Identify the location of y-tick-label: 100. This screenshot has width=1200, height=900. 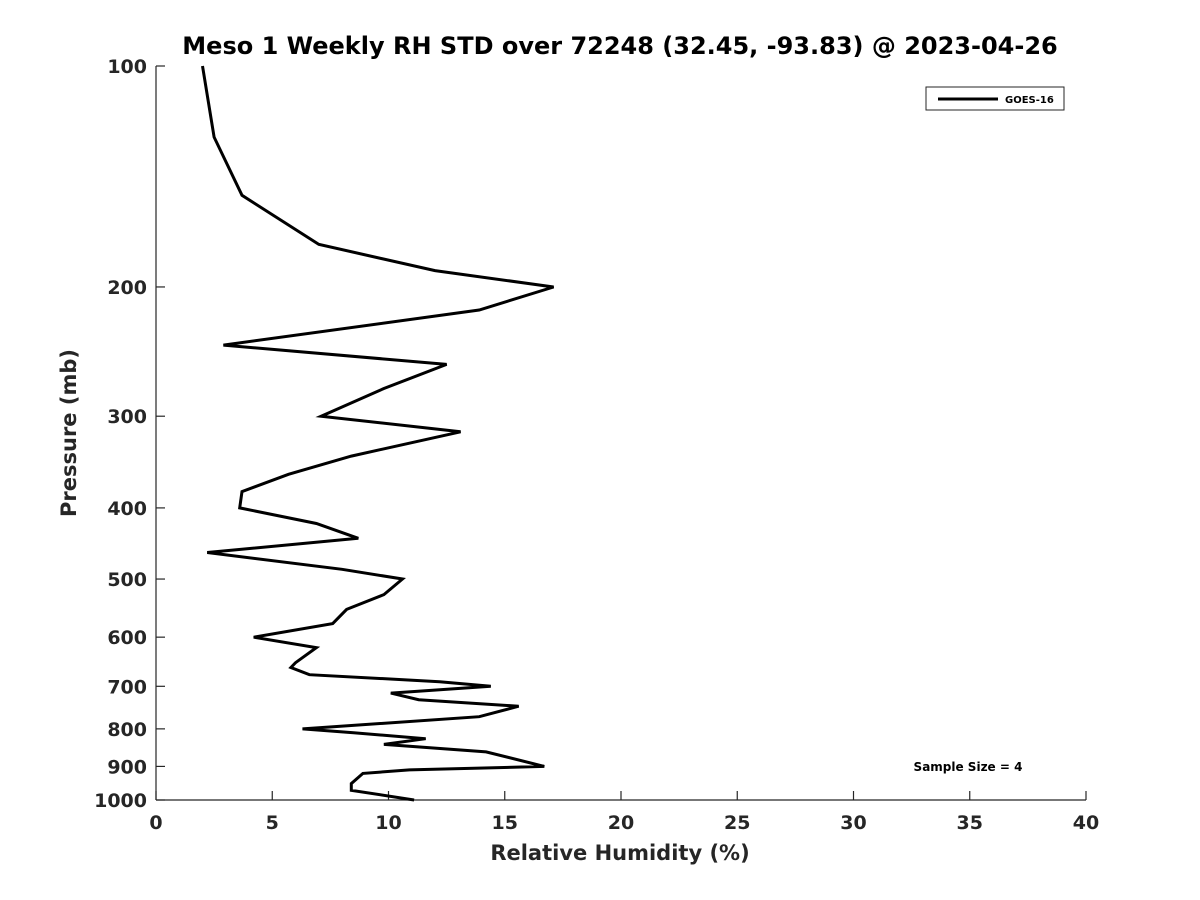
(127, 67).